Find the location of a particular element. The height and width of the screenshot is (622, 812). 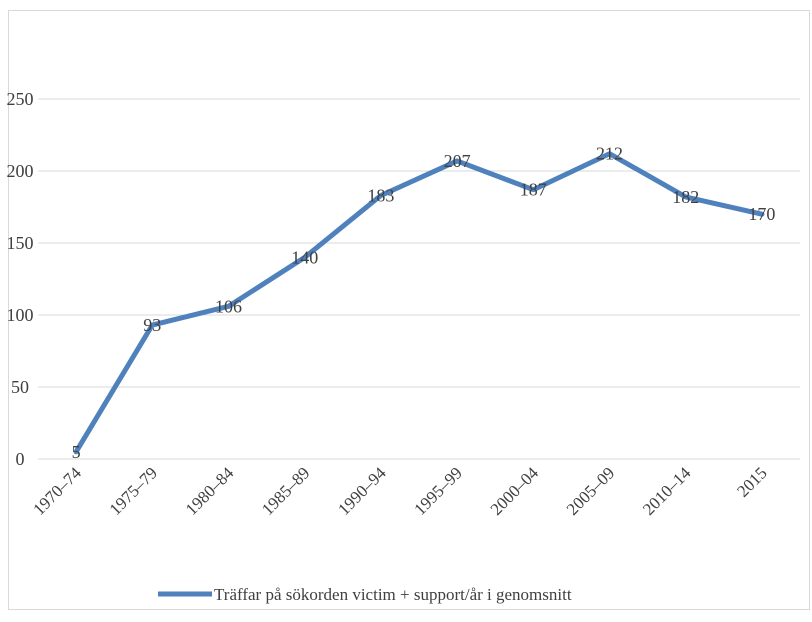

data-label: 170 is located at coordinates (761, 214).